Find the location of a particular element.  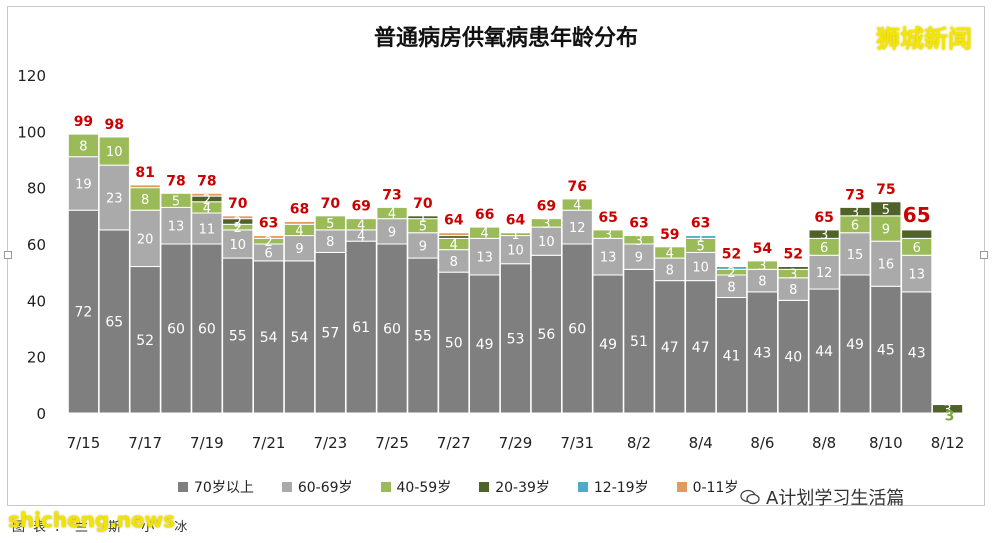

x-tick-label: 7/17 is located at coordinates (145, 443).